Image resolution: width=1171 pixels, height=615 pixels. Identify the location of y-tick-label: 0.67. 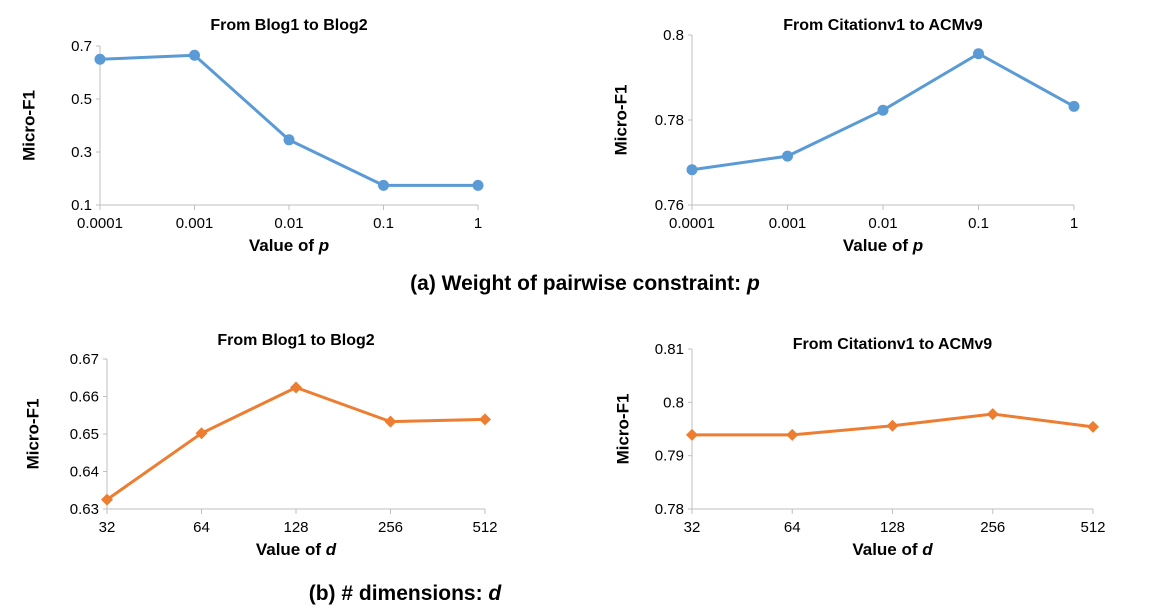
(84, 359).